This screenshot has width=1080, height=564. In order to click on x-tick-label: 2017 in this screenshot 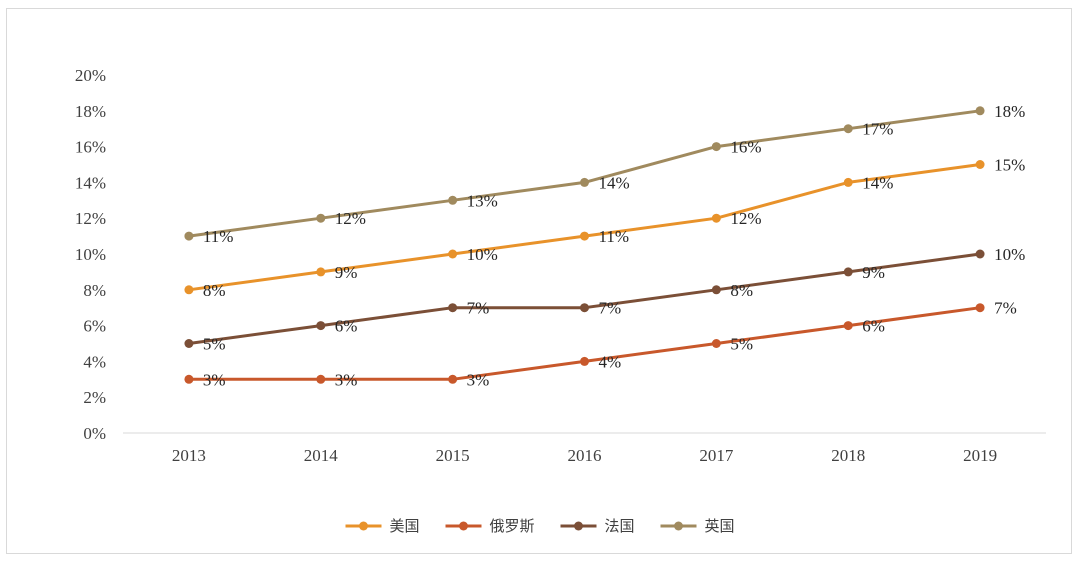, I will do `click(716, 455)`.